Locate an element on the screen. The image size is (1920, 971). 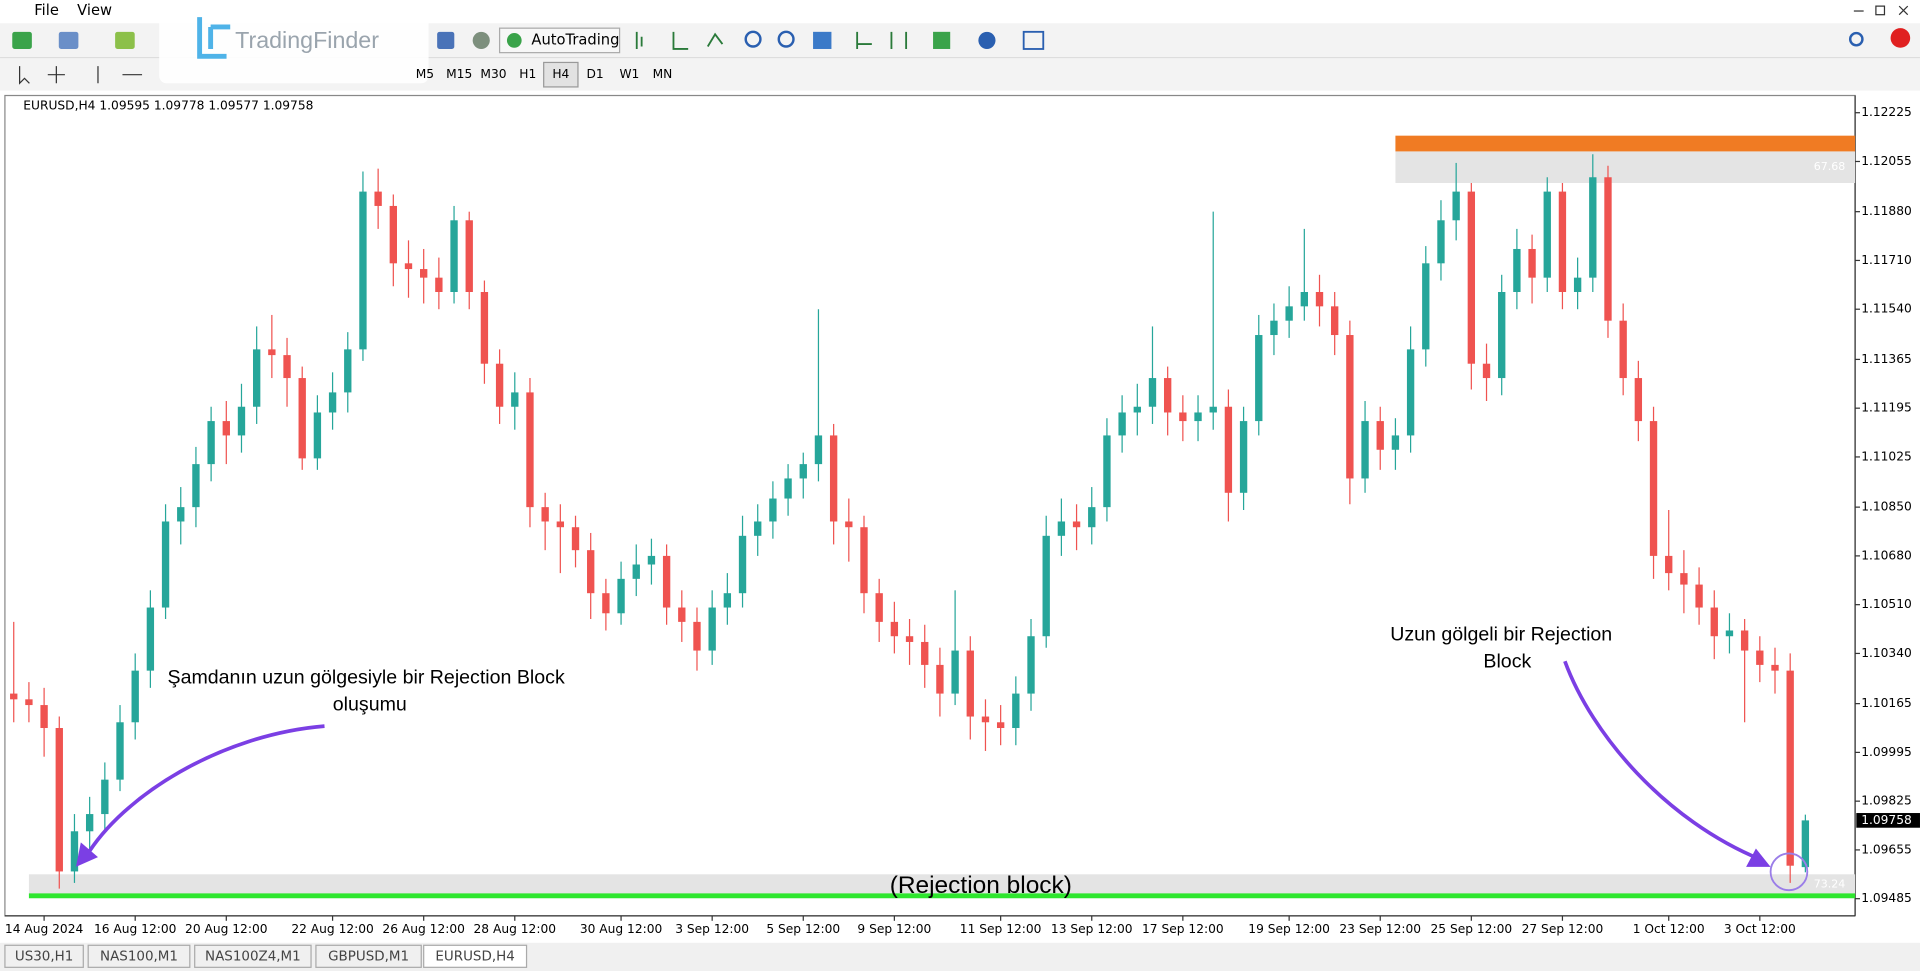
logo: TradingFinder is located at coordinates (294, 42).